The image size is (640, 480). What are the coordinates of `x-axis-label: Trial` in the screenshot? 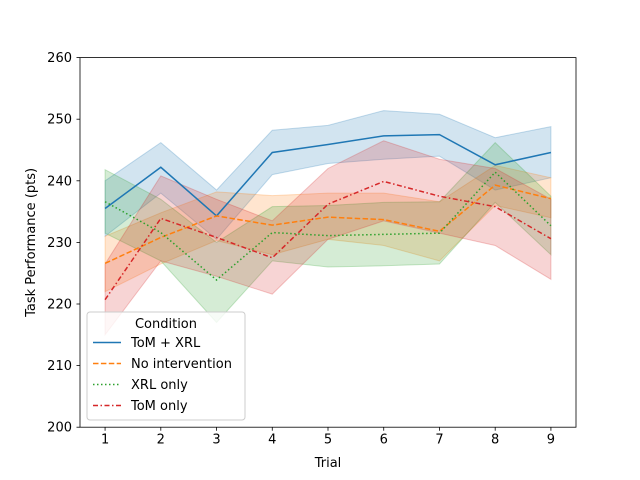 It's located at (328, 463).